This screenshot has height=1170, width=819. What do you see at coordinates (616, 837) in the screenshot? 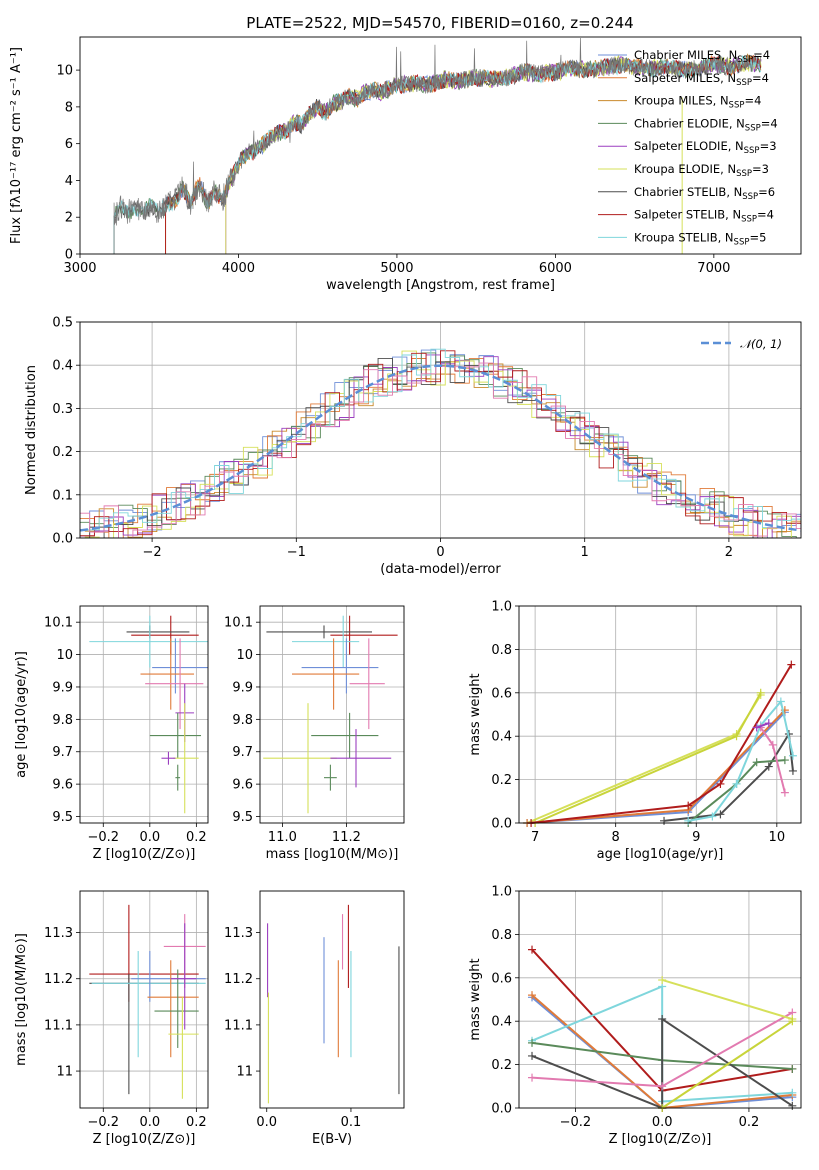
I see `x-tick-label: 8` at bounding box center [616, 837].